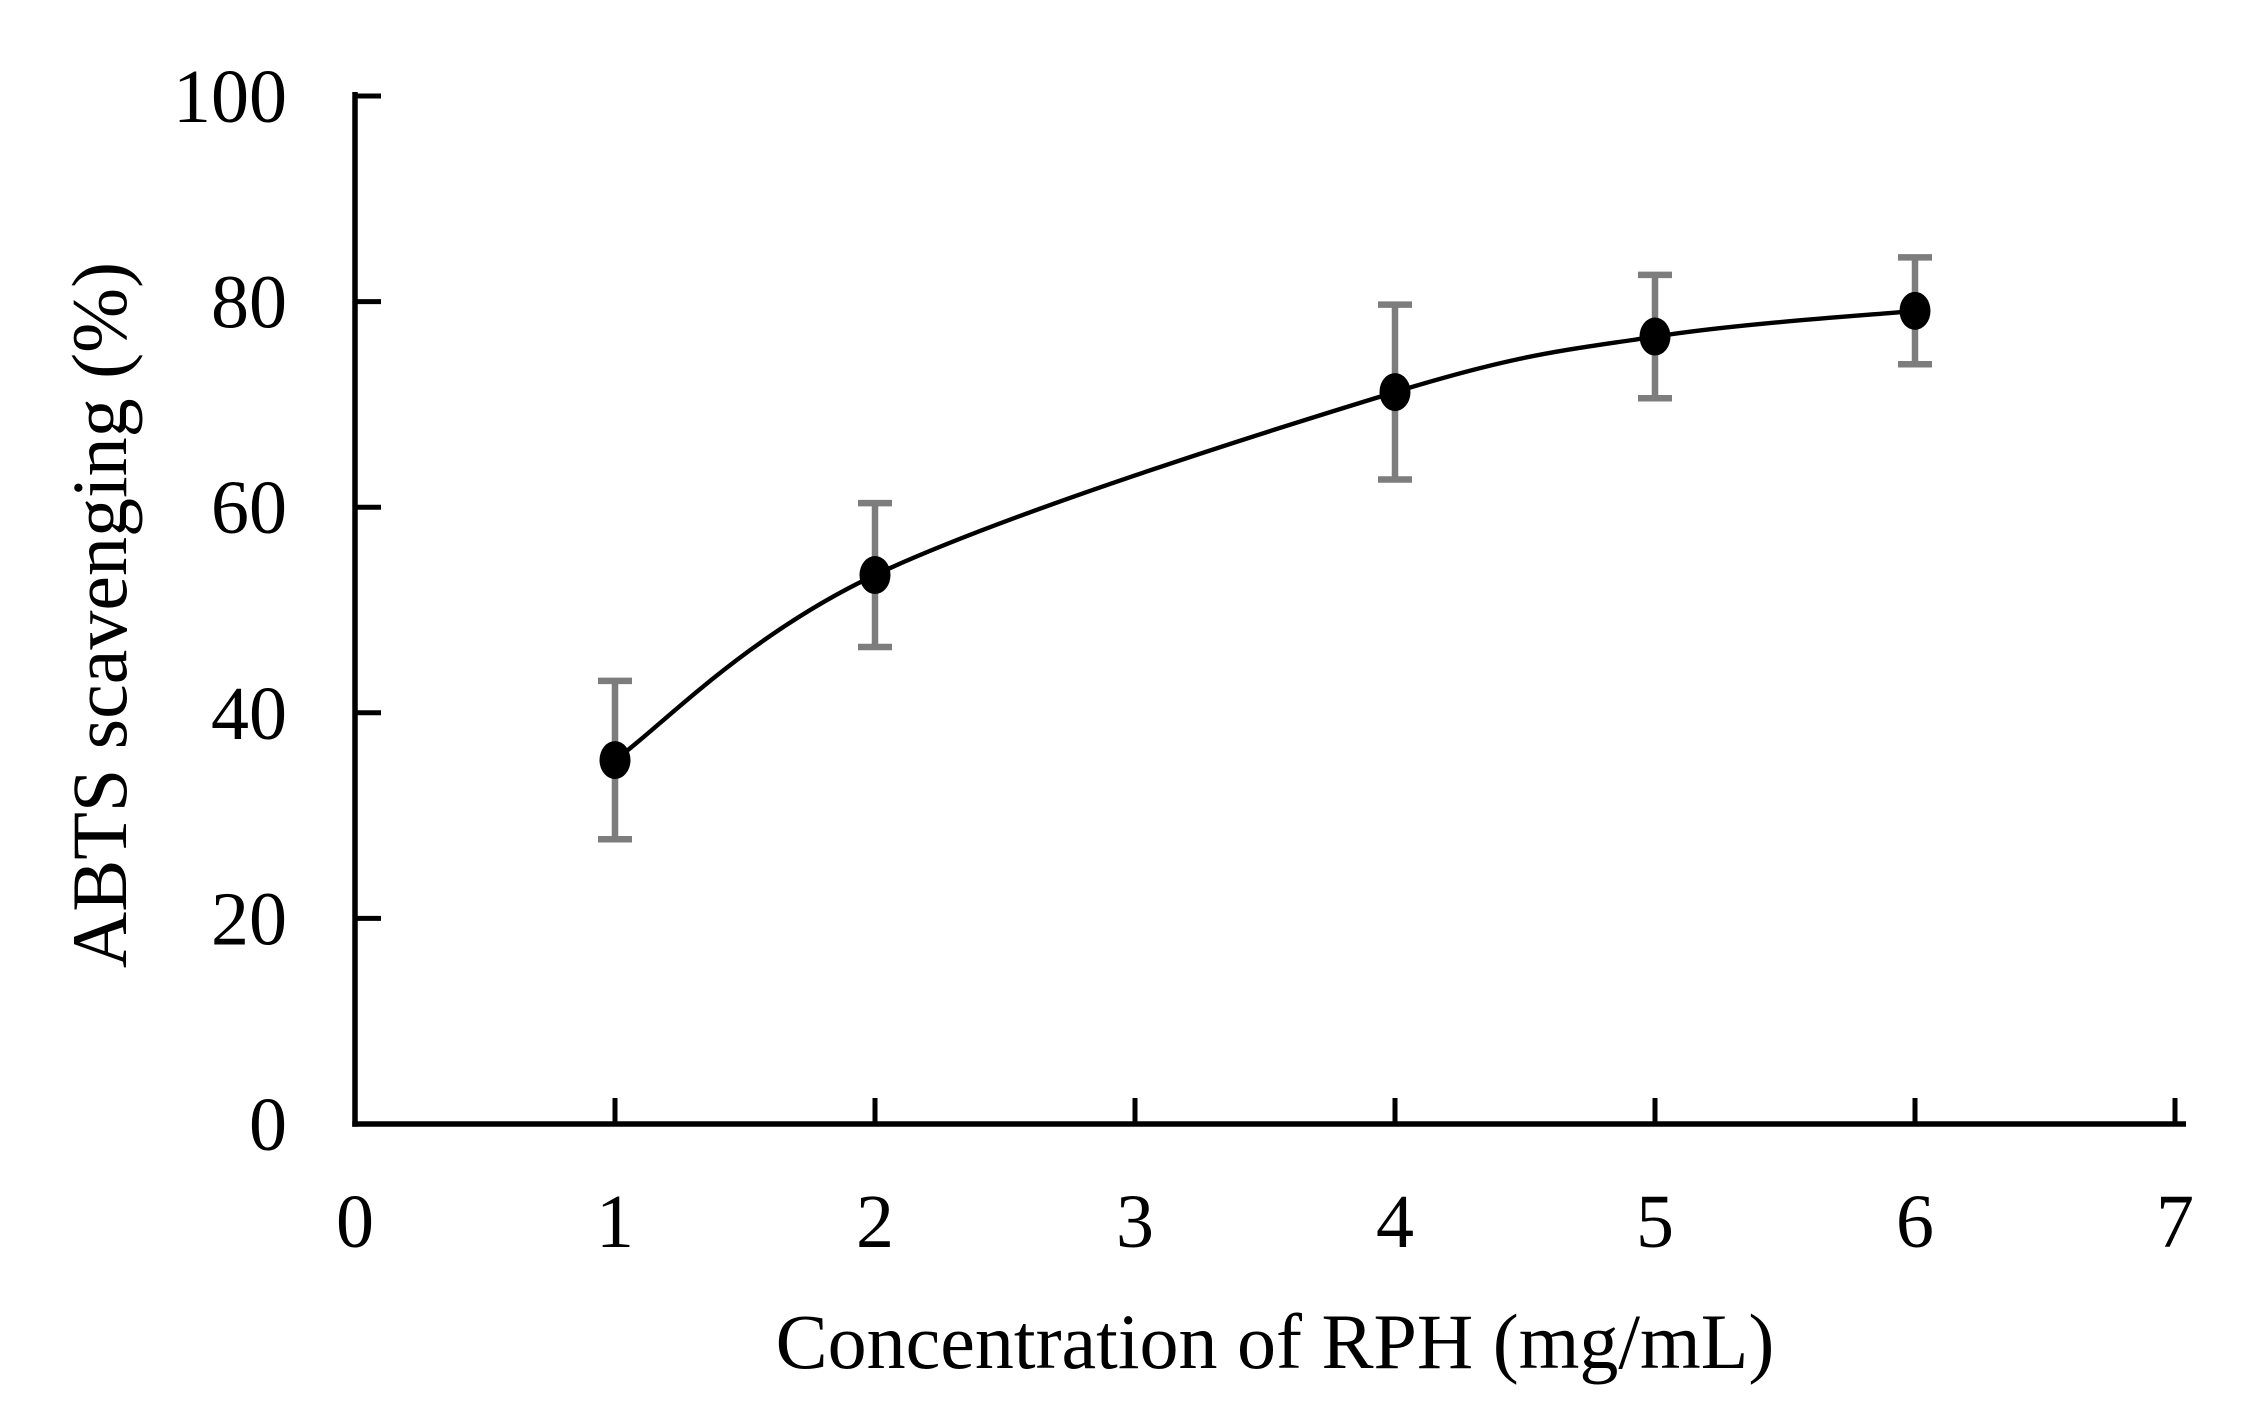 This screenshot has height=1424, width=2260. Describe the element at coordinates (1135, 1222) in the screenshot. I see `x-tick-label: 3` at that location.